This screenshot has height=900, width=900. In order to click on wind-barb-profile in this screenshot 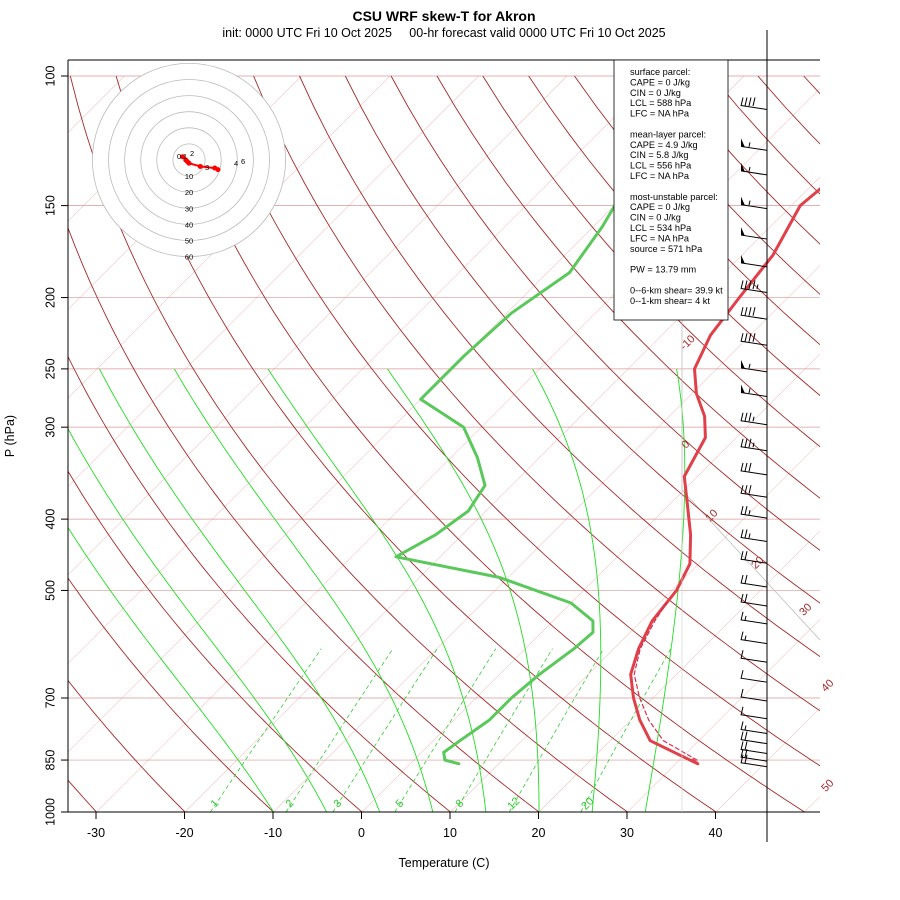, I will do `click(754, 436)`.